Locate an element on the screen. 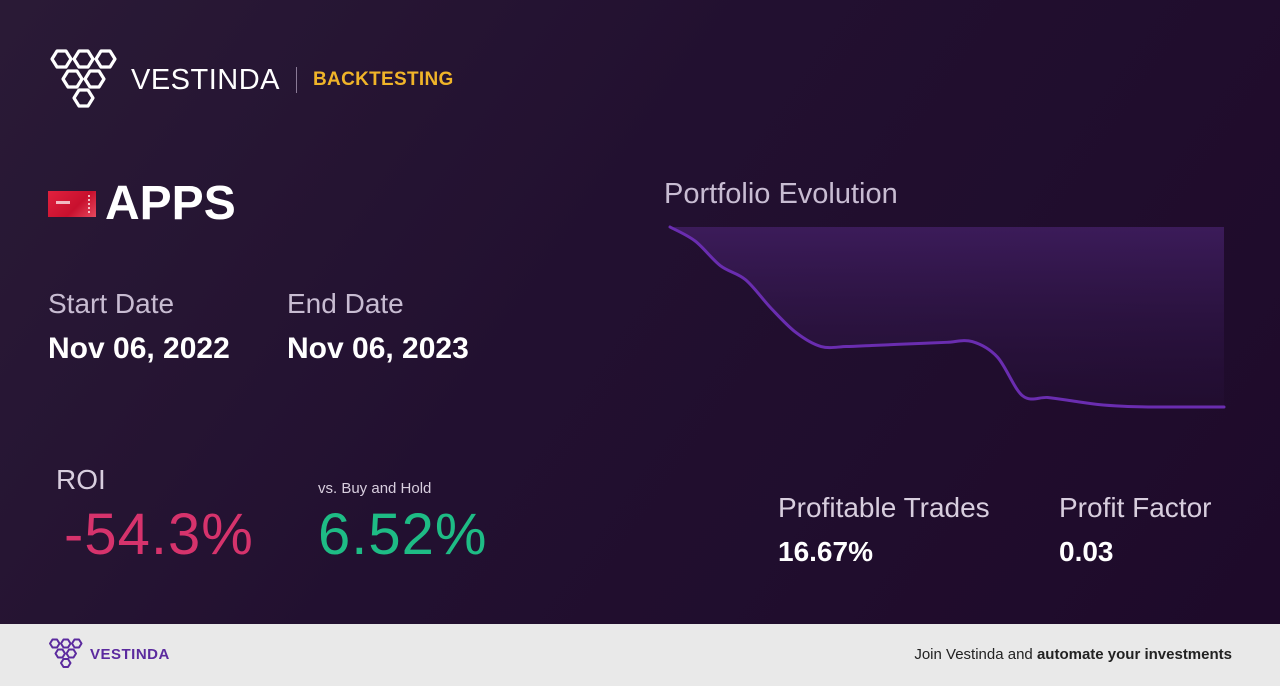  brand-tag: BACKTESTING is located at coordinates (383, 79).